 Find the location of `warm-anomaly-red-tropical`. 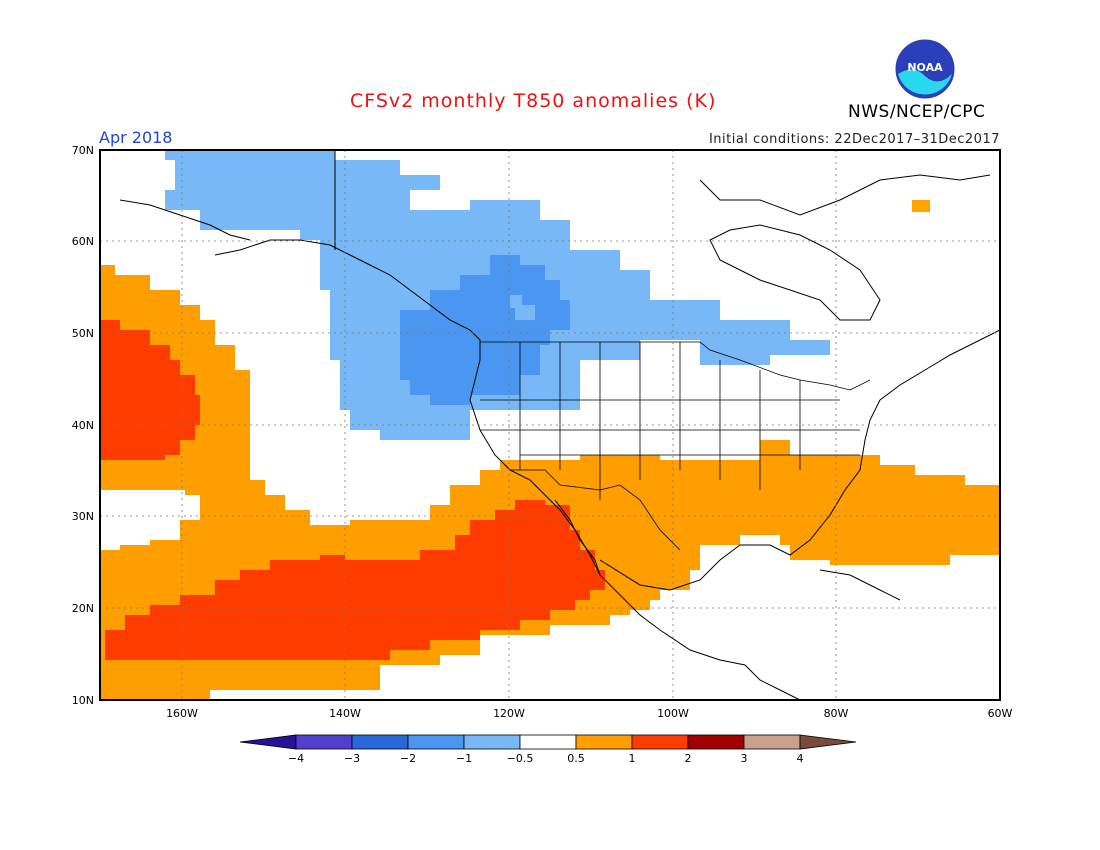

warm-anomaly-red-tropical is located at coordinates (355, 580).